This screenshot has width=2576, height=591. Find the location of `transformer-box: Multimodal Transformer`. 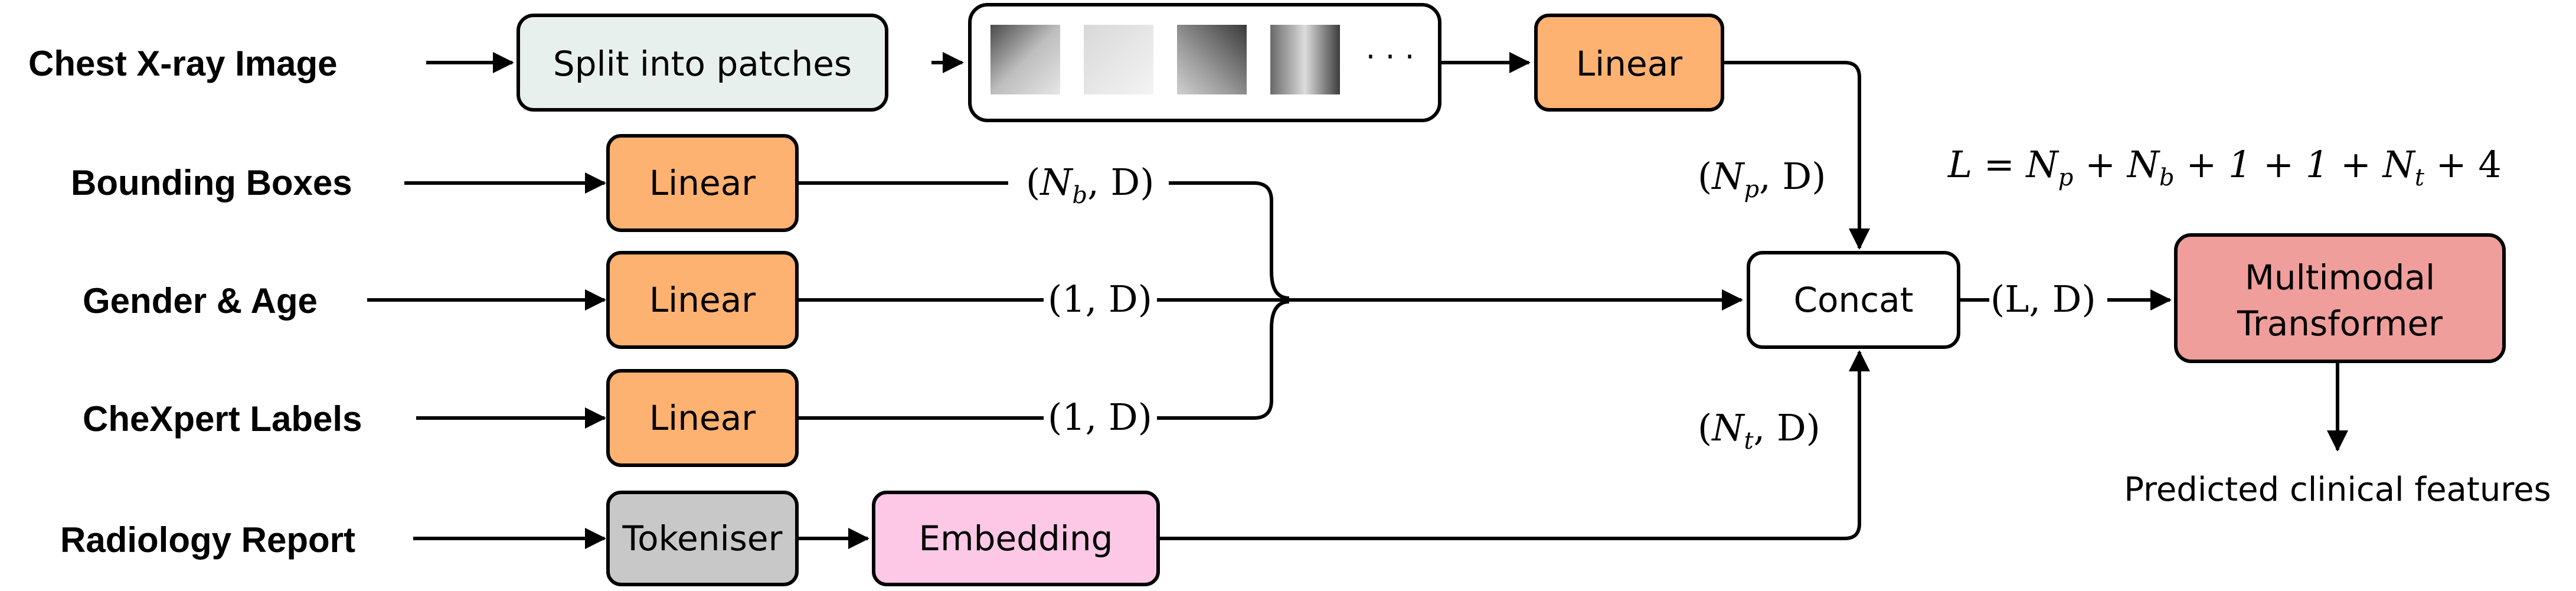

transformer-box: Multimodal Transformer is located at coordinates (2340, 298).